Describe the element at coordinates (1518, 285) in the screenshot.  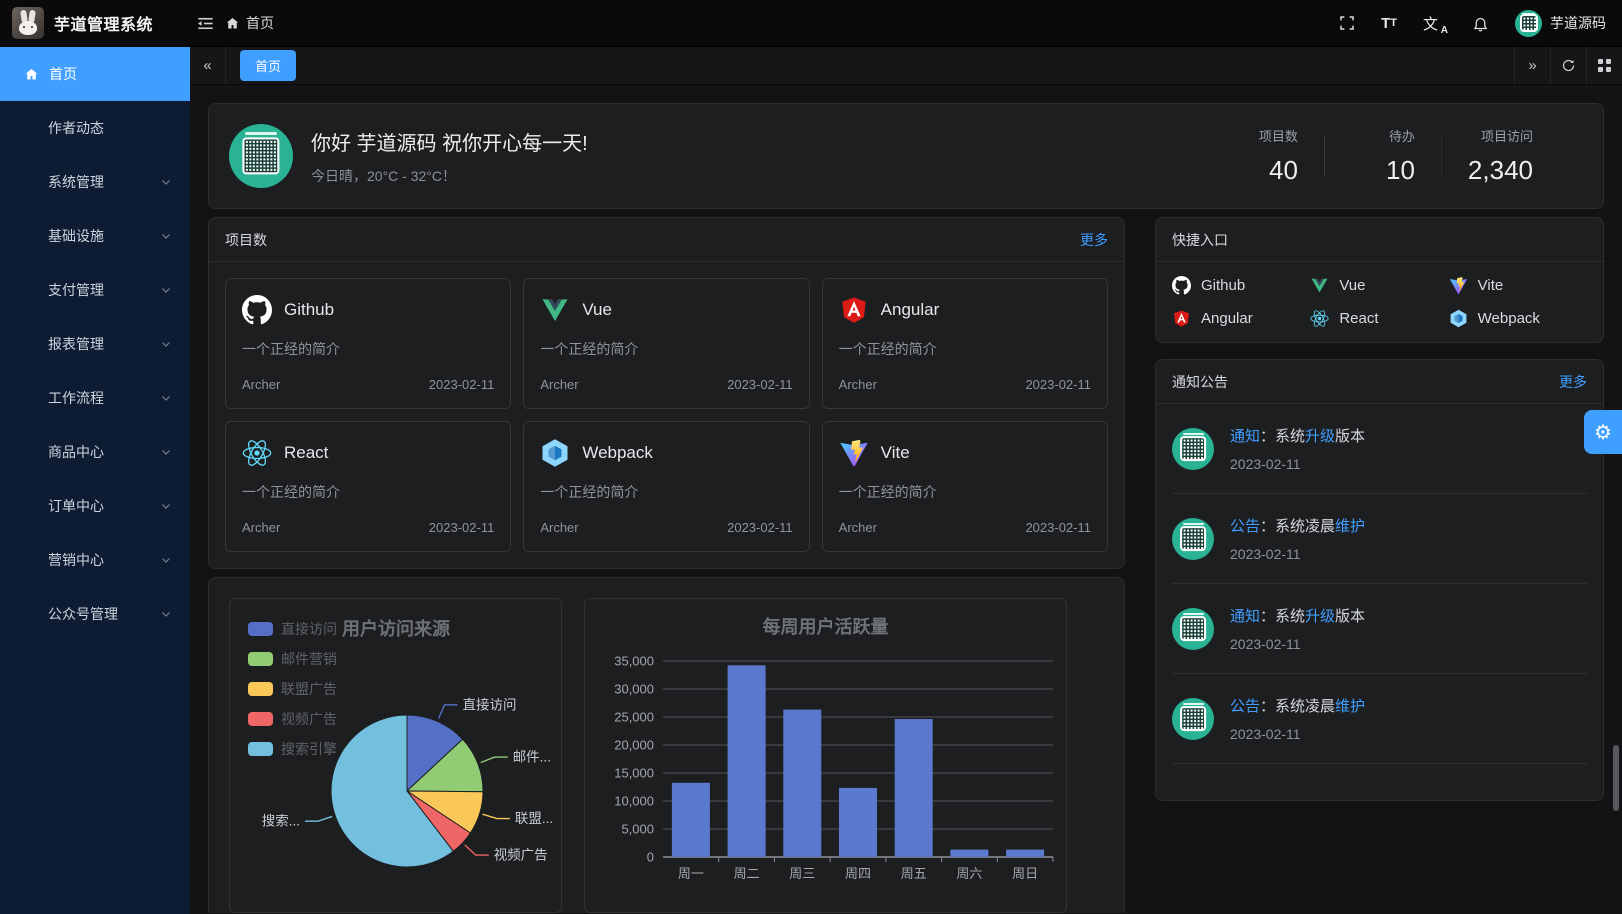
I see `shortcut-vite: Vite` at that location.